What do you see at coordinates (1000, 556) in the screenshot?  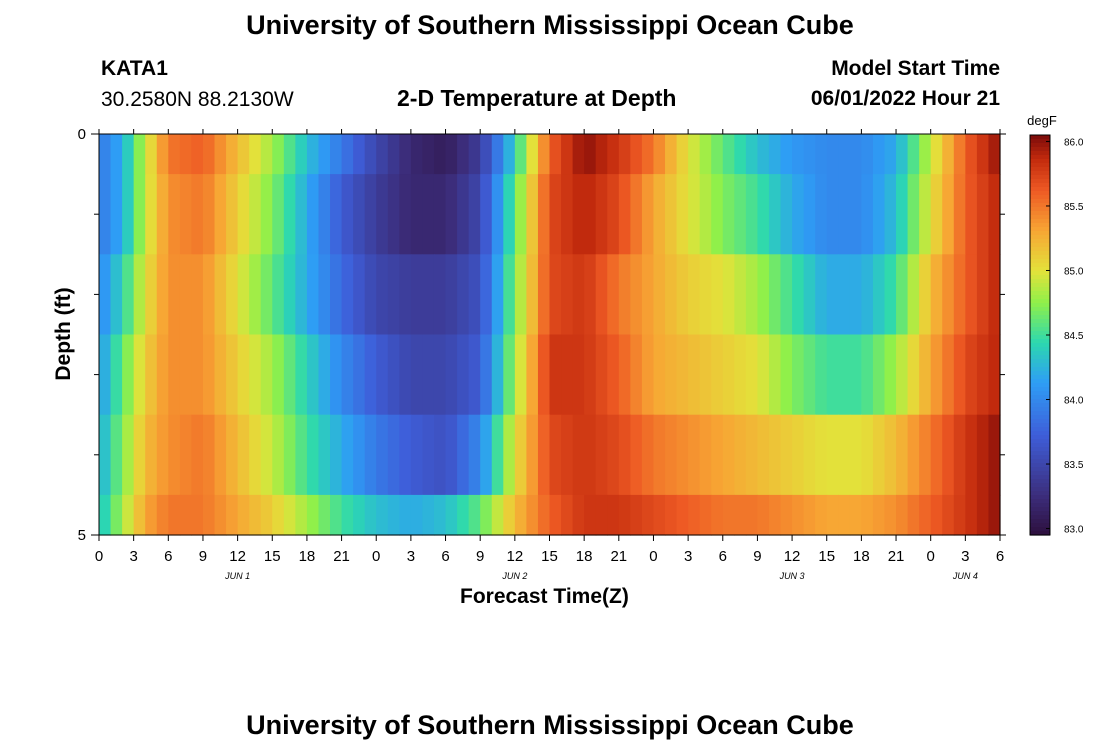 I see `x-tick-label: 6` at bounding box center [1000, 556].